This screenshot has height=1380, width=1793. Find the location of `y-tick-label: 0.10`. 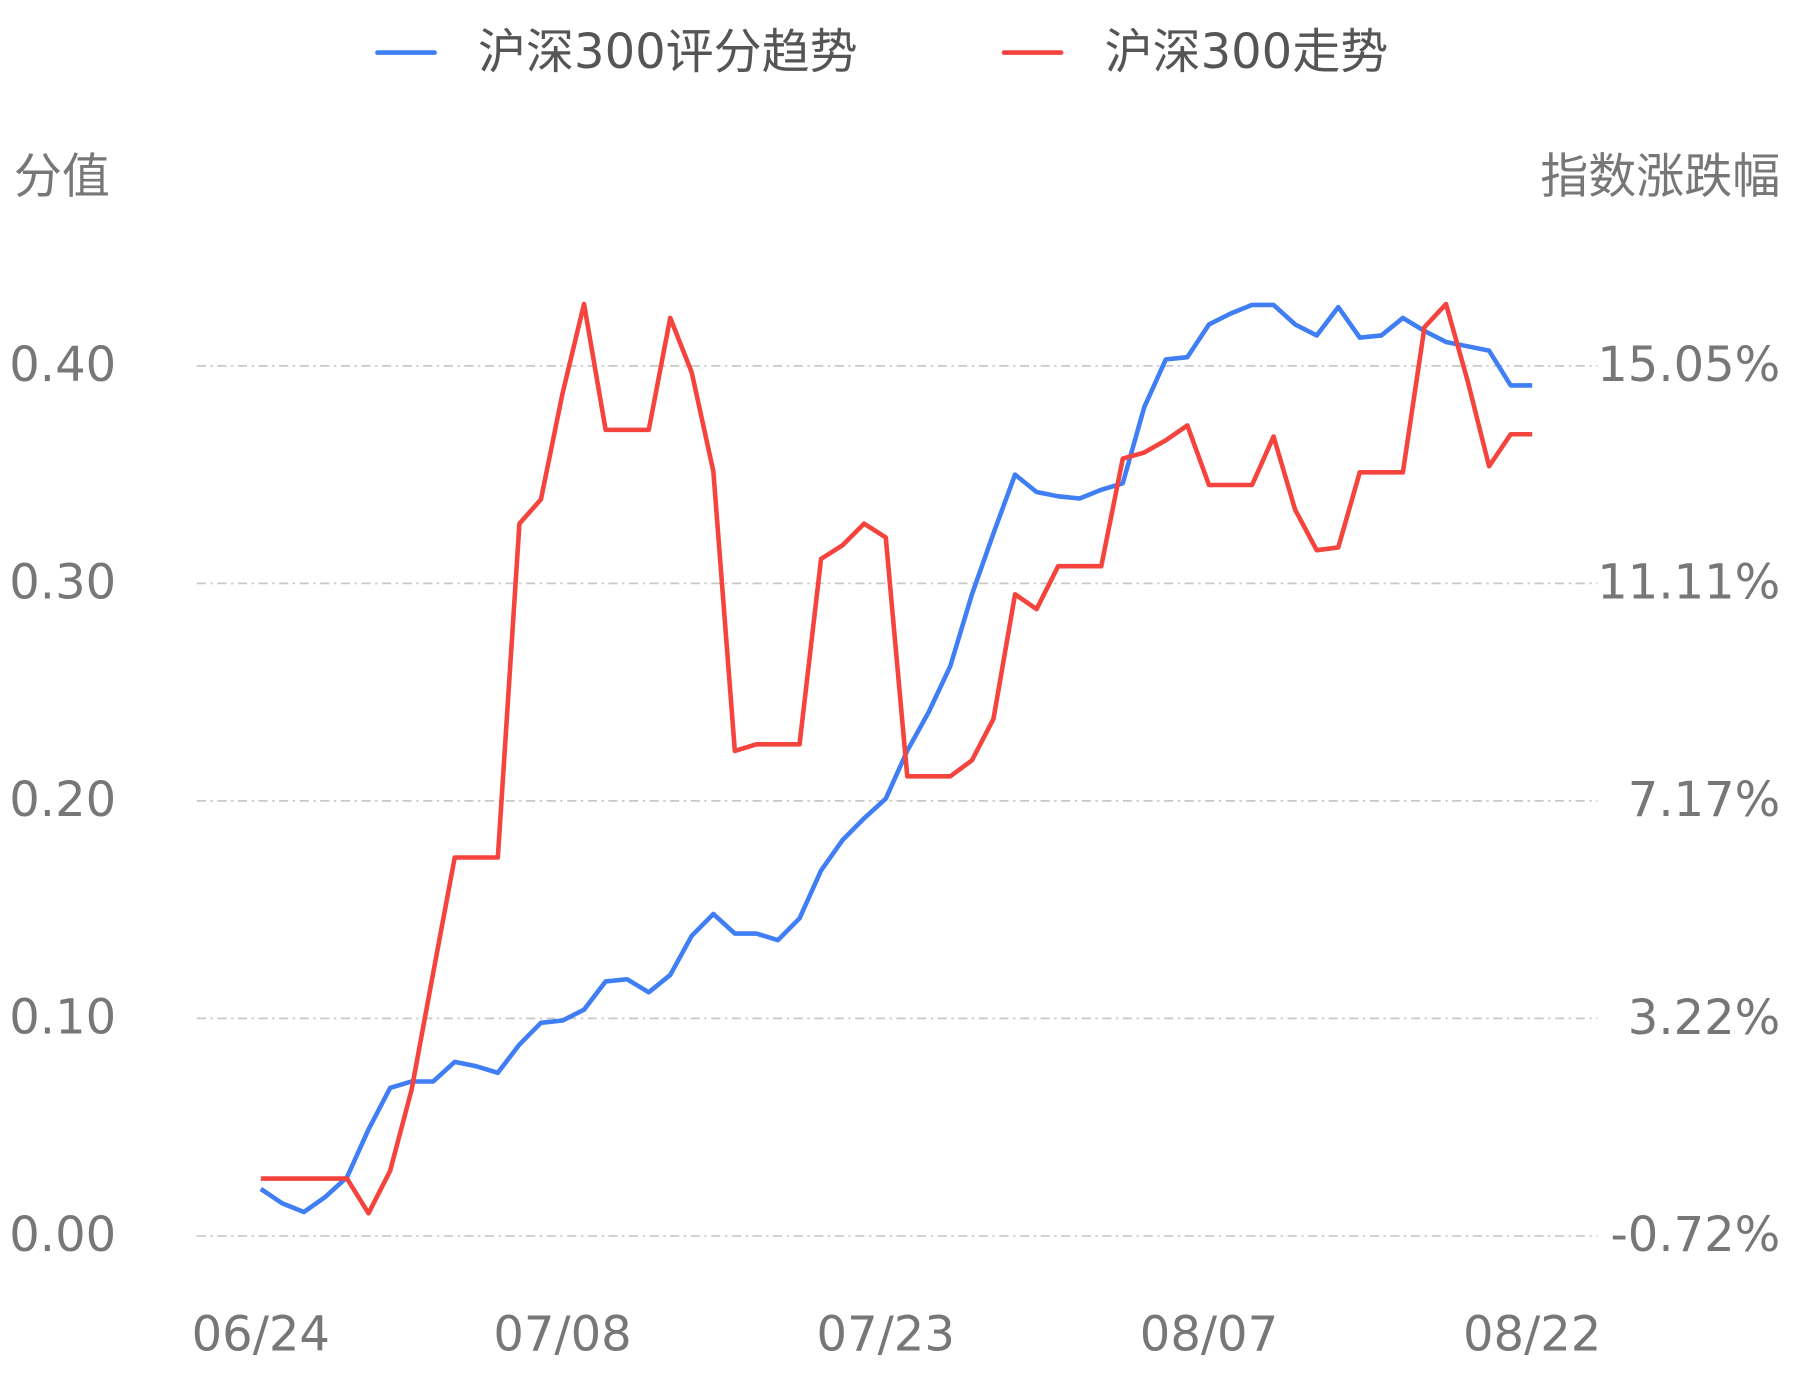

y-tick-label: 0.10 is located at coordinates (62, 1018).